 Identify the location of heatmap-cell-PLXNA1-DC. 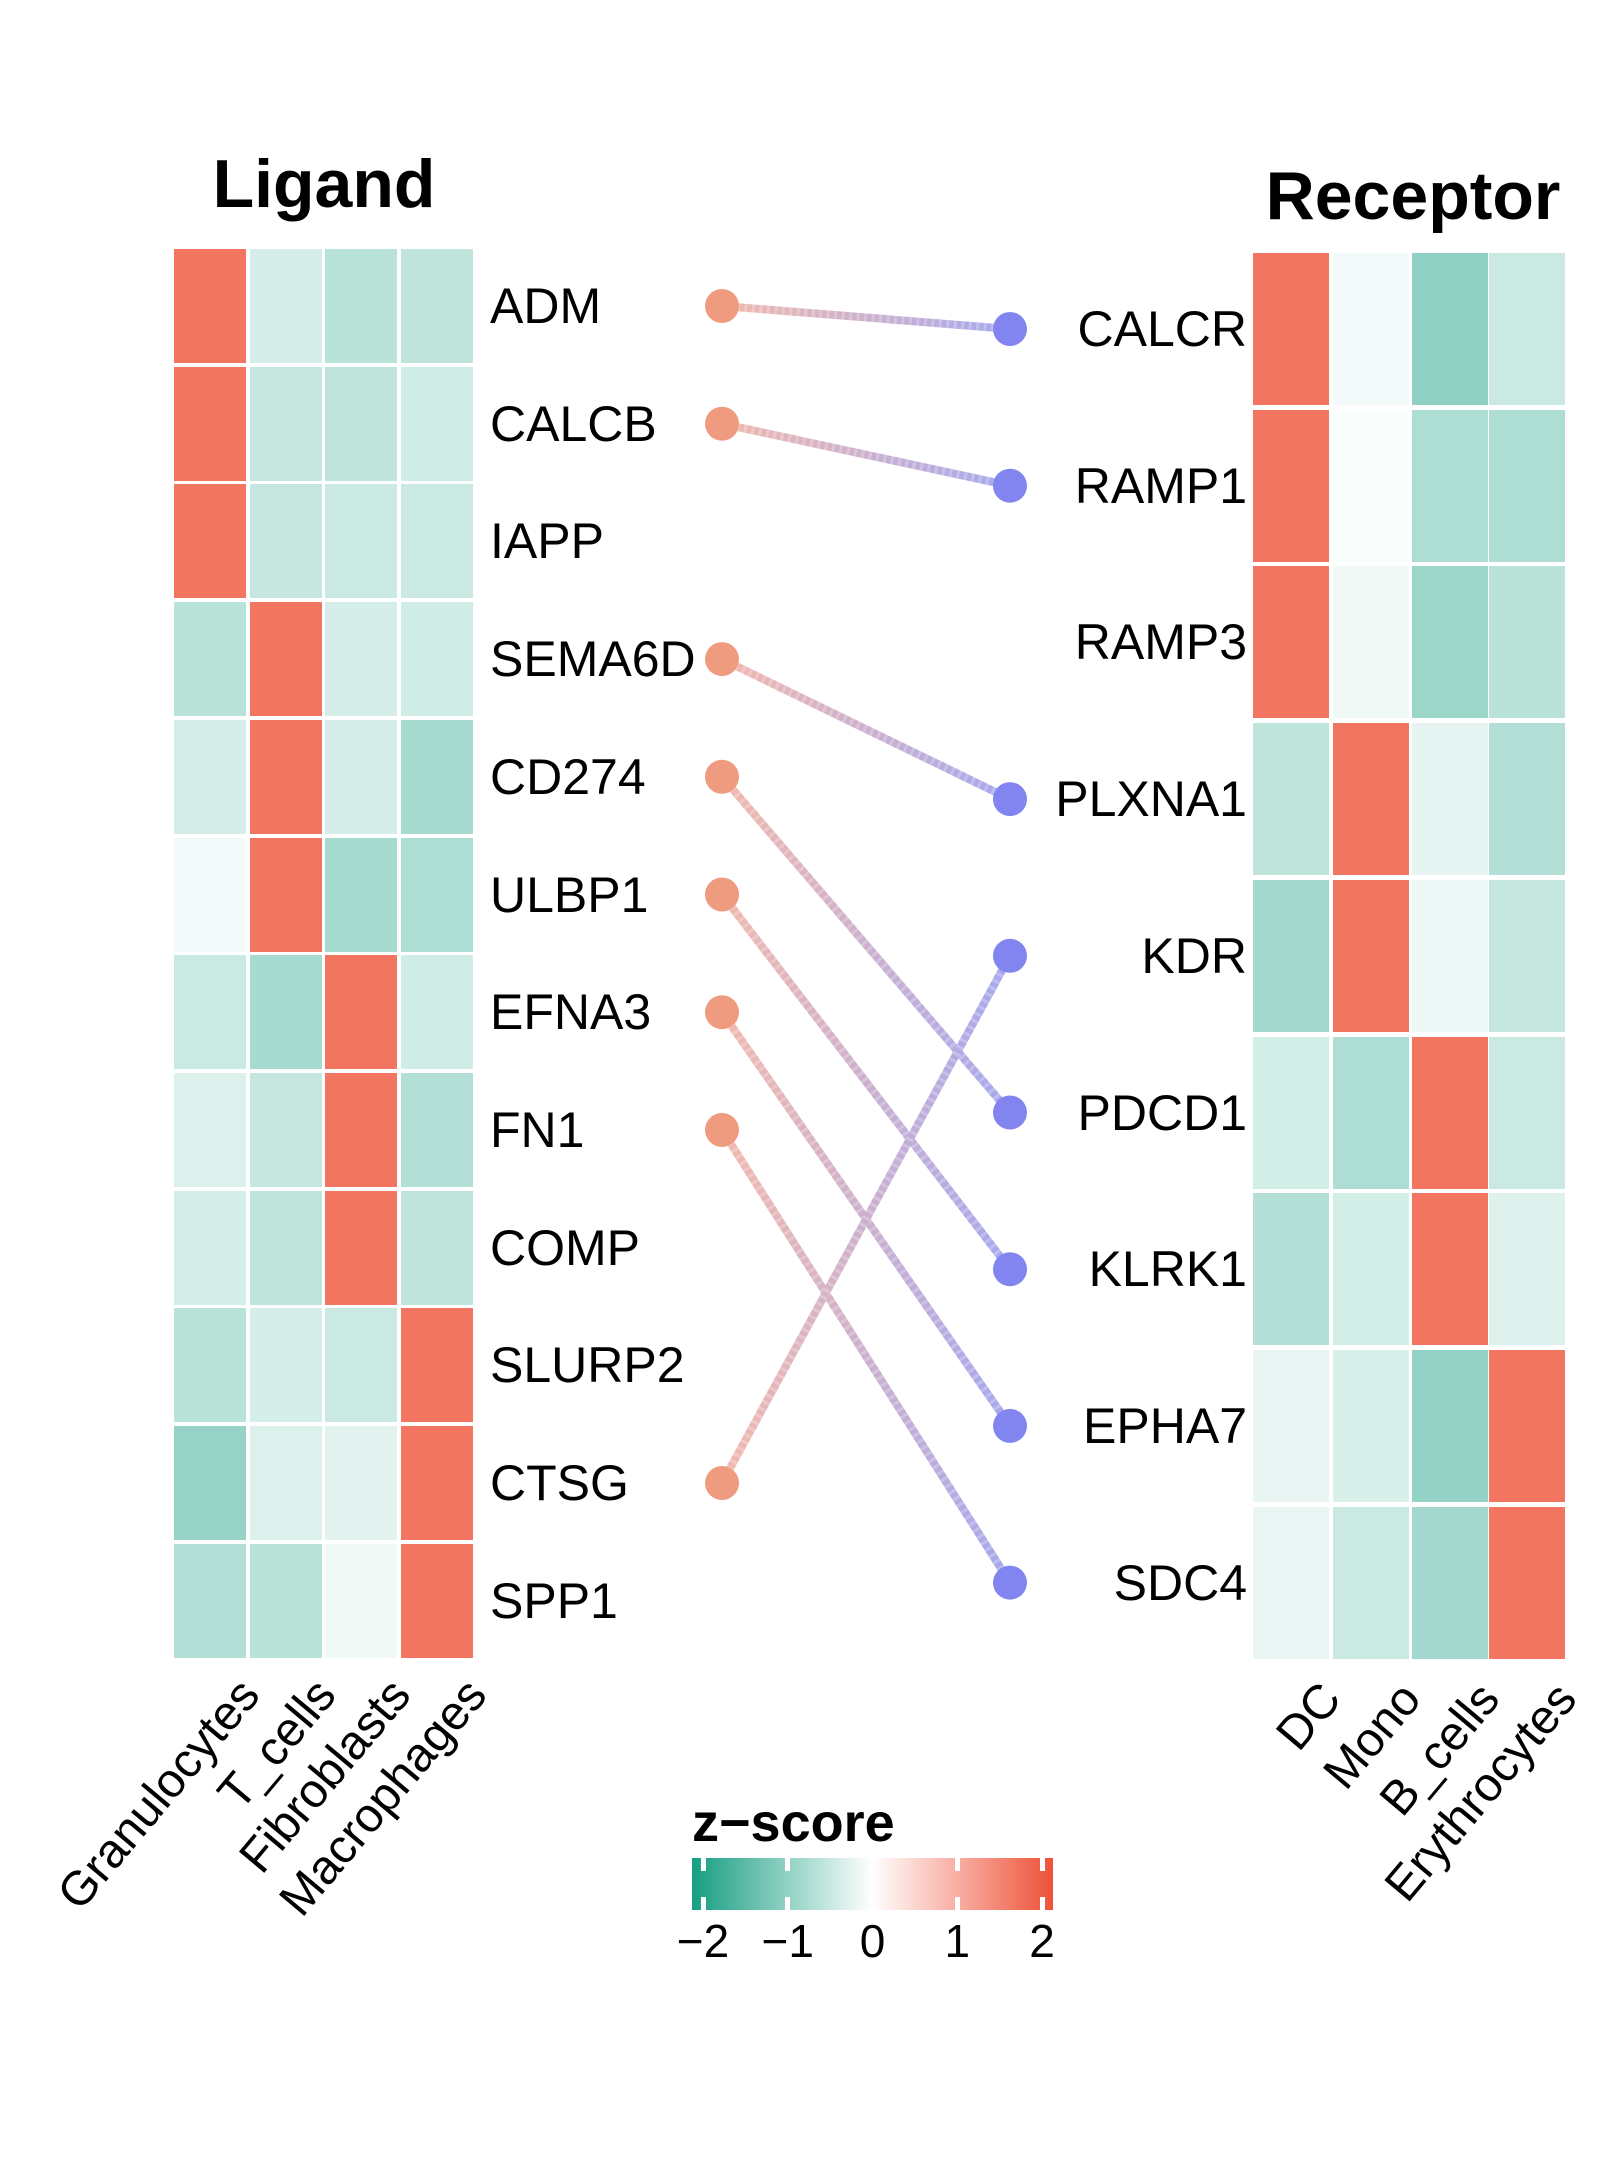
(1291, 799).